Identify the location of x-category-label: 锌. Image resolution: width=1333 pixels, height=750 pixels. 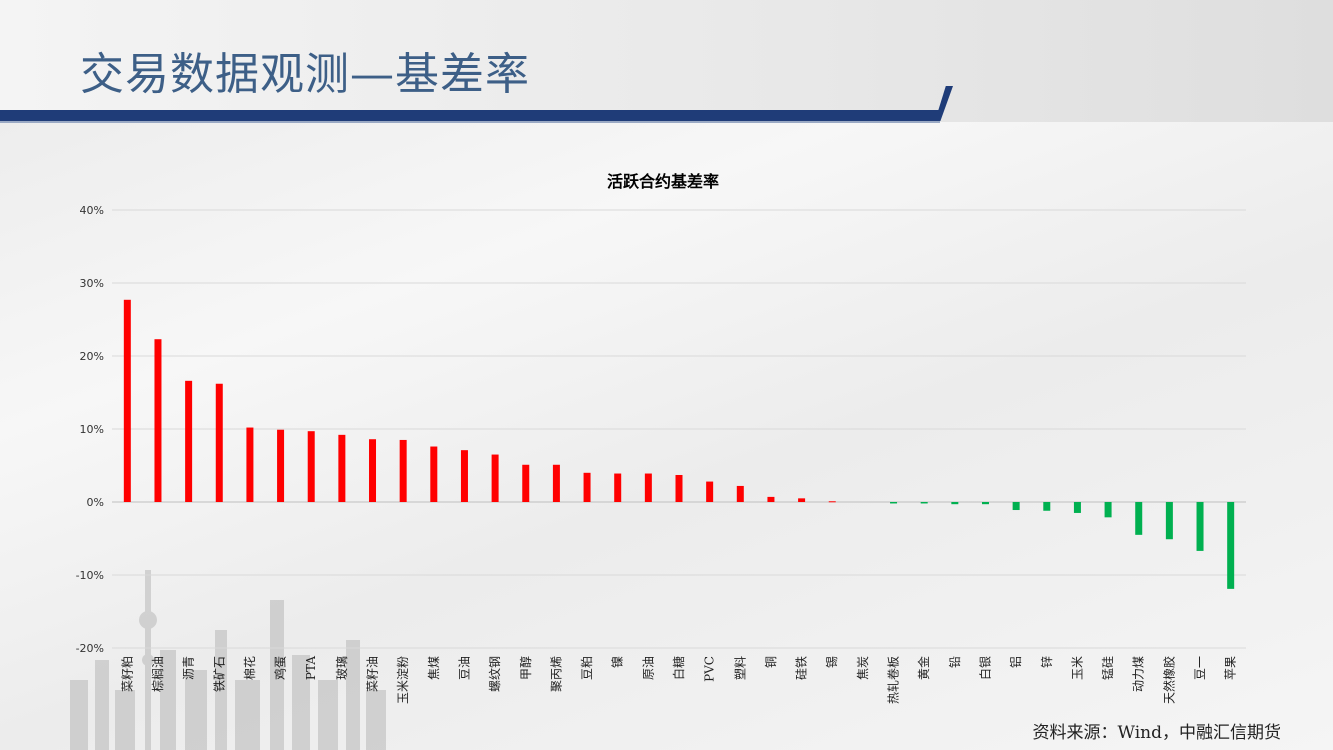
(1047, 662).